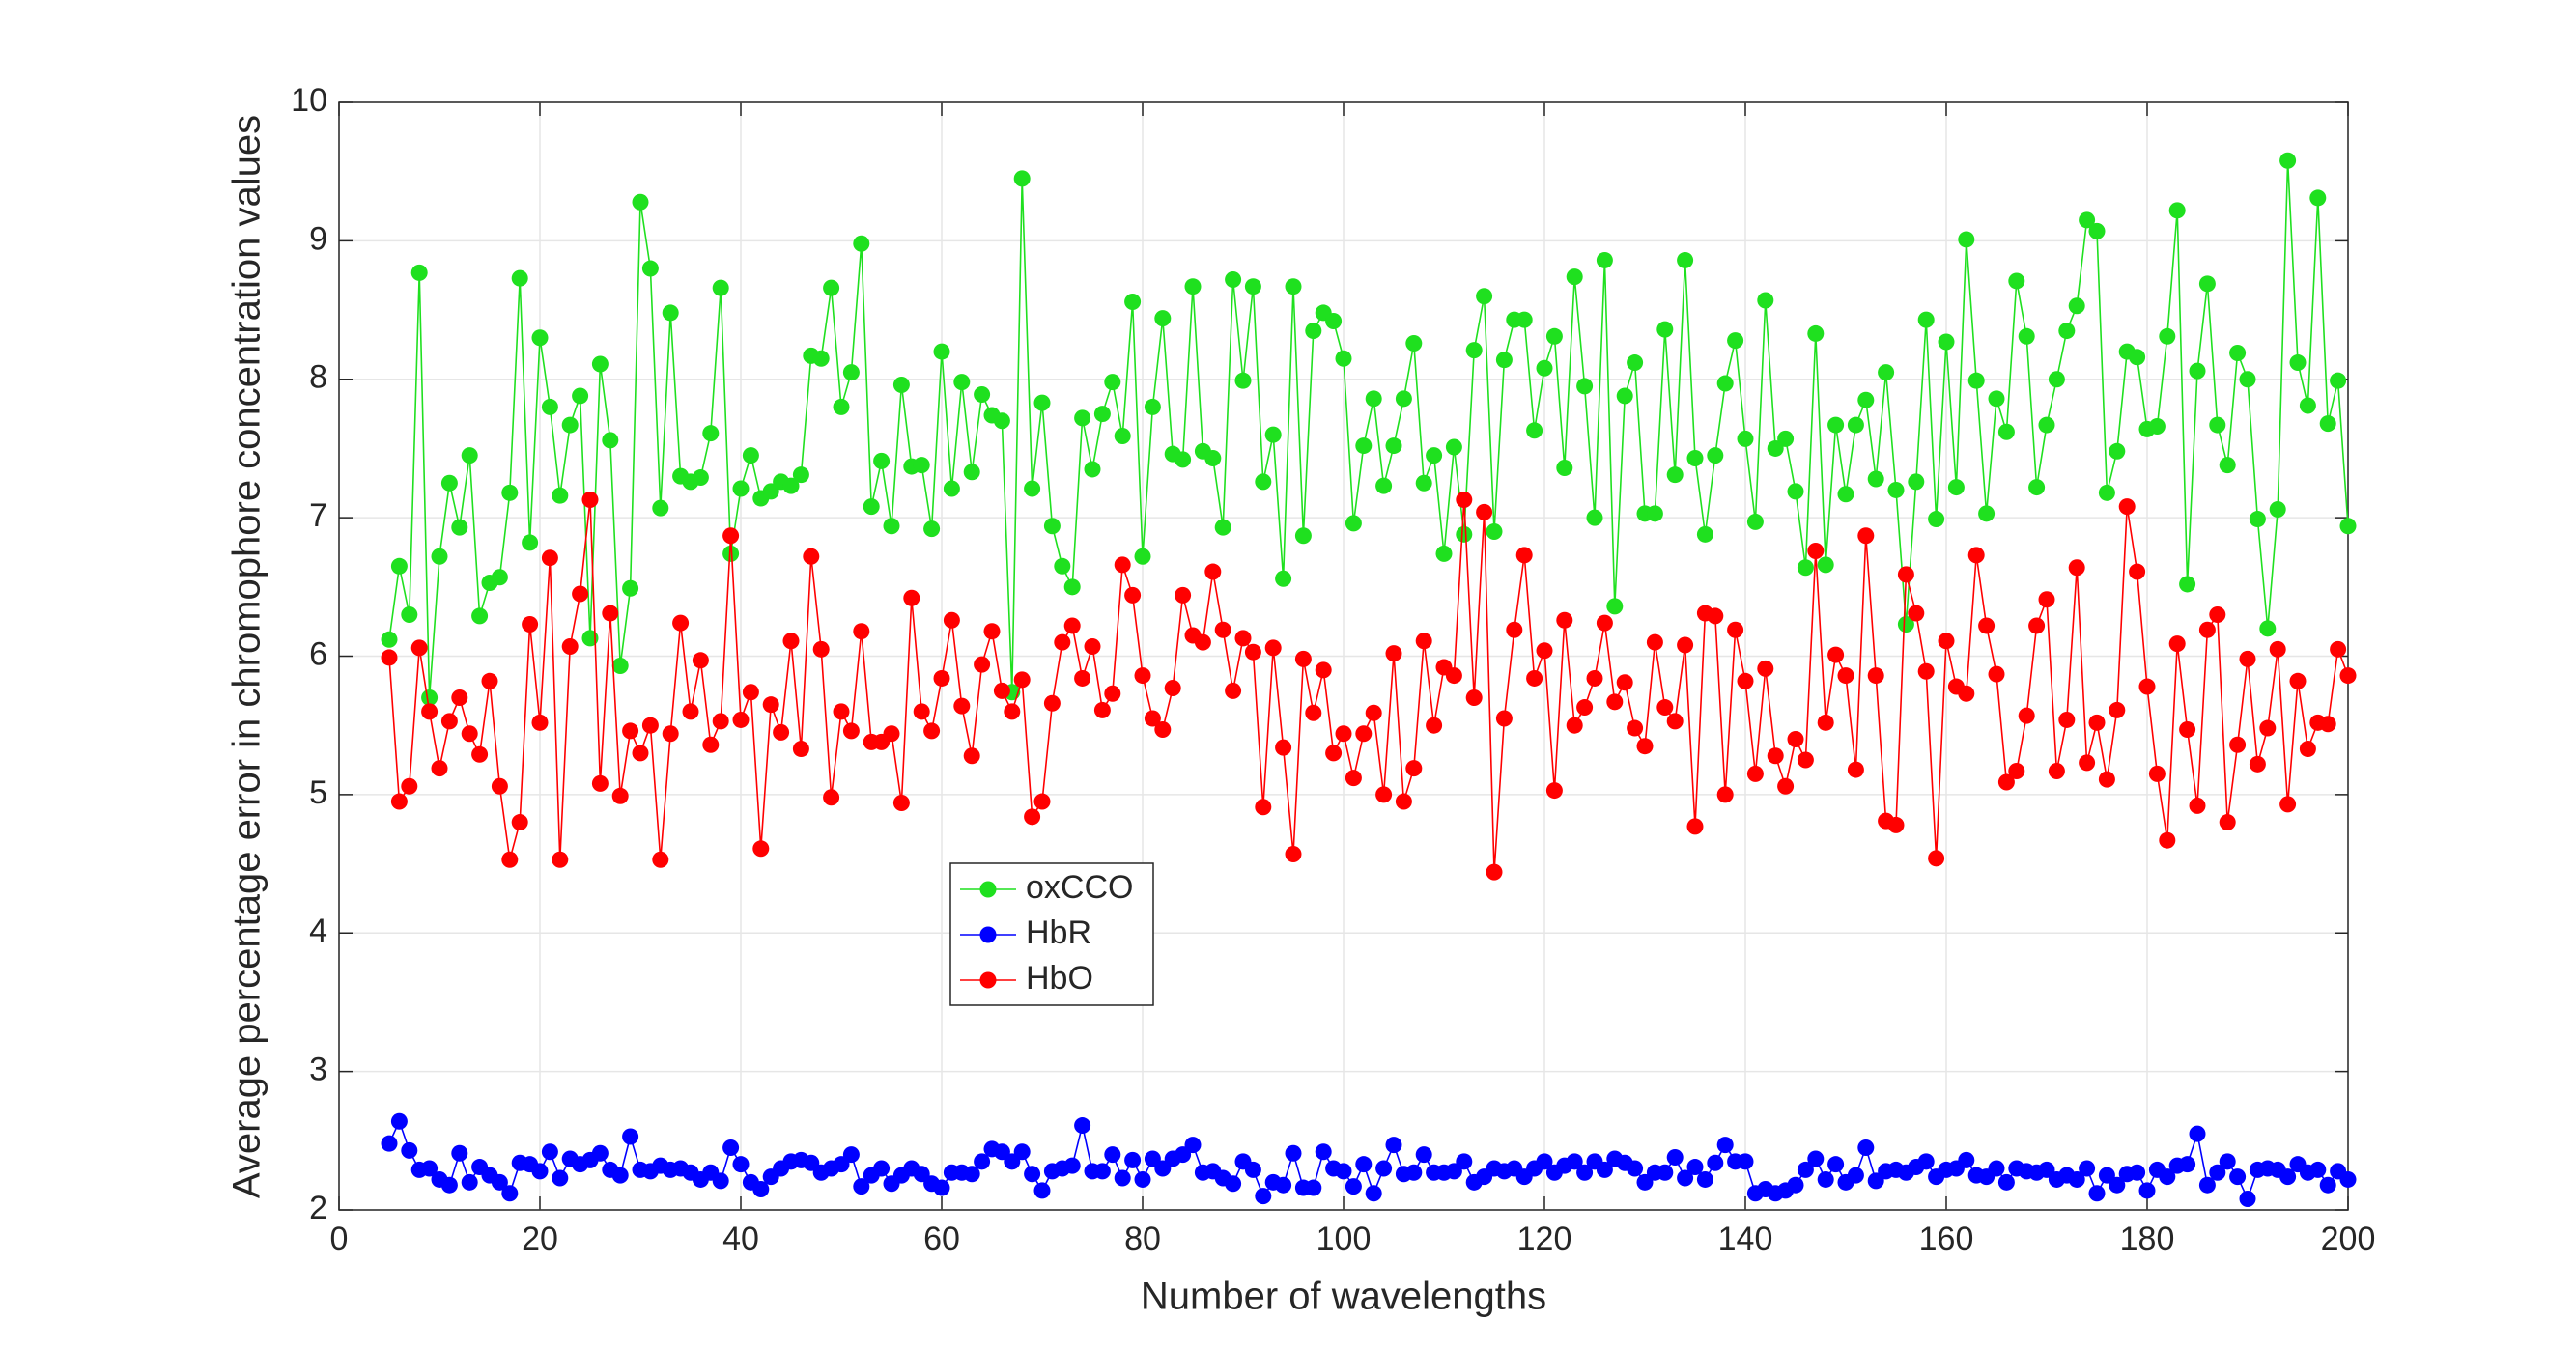  What do you see at coordinates (318, 377) in the screenshot?
I see `y-tick-label: 8` at bounding box center [318, 377].